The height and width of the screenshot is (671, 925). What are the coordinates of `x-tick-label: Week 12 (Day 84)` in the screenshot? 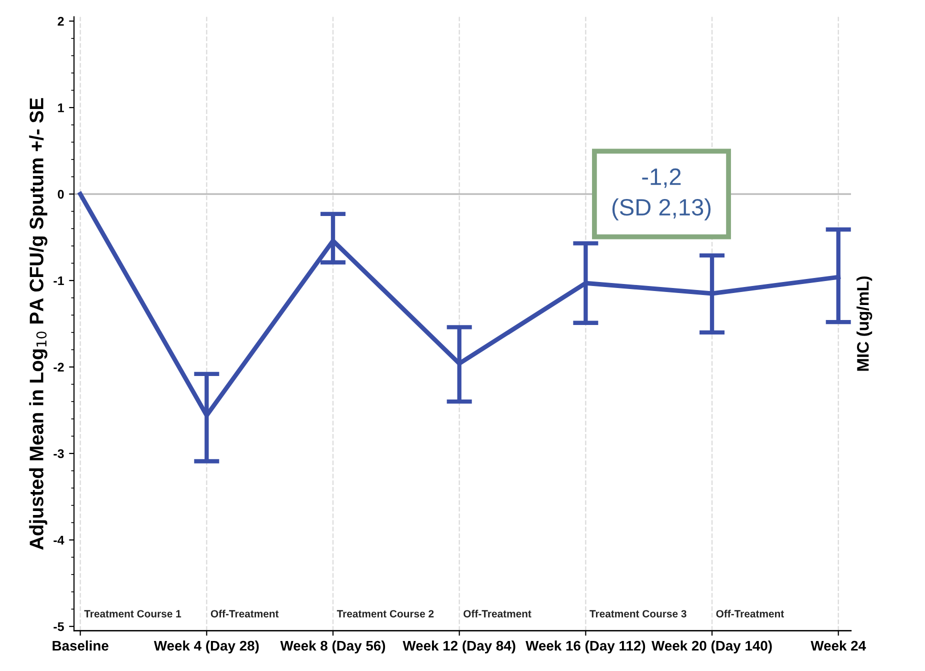 It's located at (459, 647).